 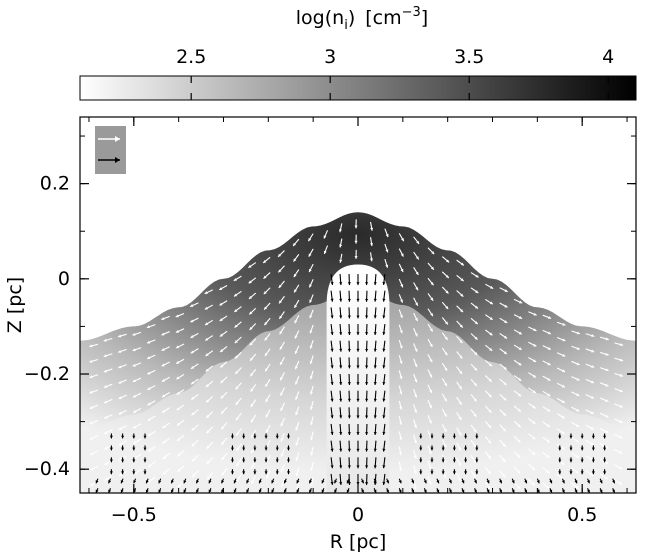 I want to click on colorbar: 2.5 3 3.5 4, so click(x=358, y=73).